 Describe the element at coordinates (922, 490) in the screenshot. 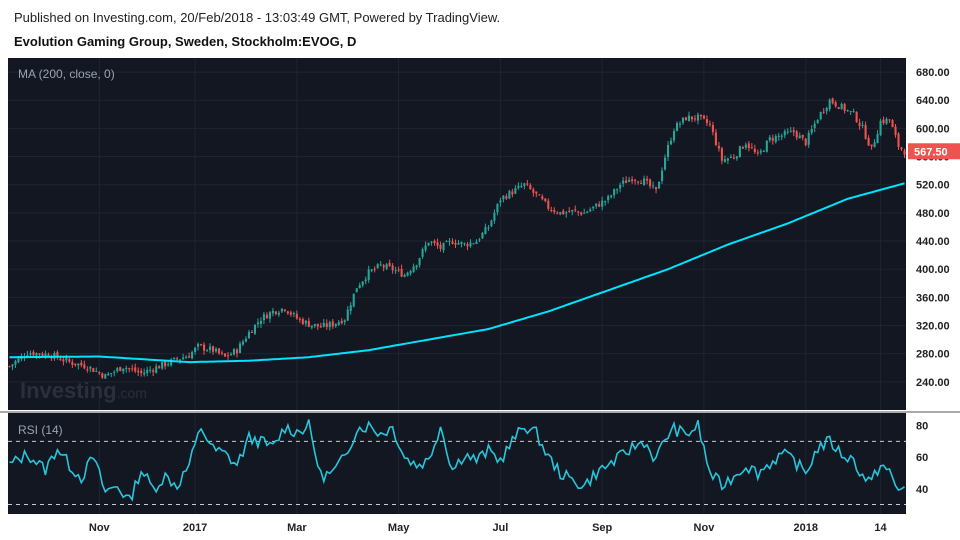

I see `rsi-tick-label: 40` at that location.